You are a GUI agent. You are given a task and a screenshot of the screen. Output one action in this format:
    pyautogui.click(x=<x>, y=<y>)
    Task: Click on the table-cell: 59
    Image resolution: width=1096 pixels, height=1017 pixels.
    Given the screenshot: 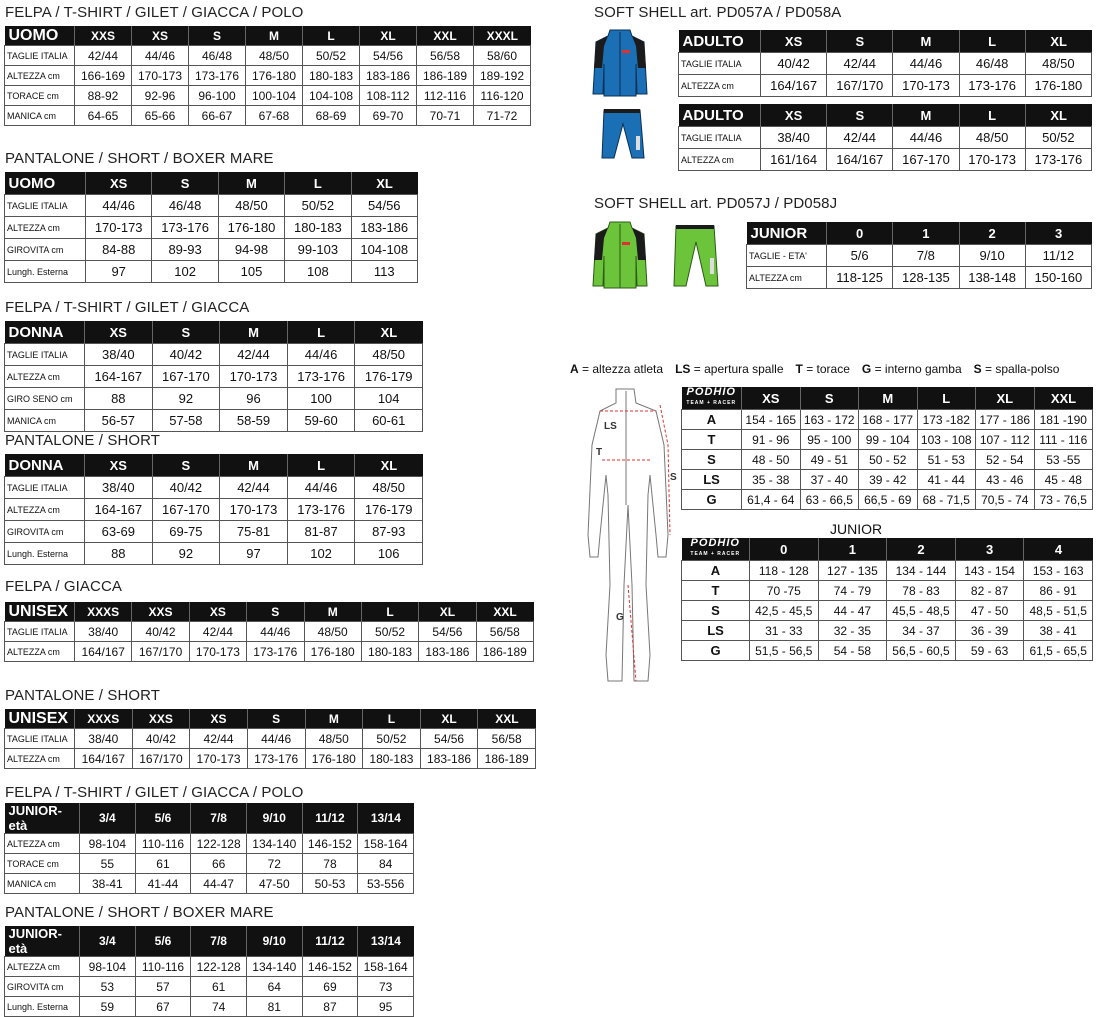 What is the action you would take?
    pyautogui.click(x=107, y=1006)
    